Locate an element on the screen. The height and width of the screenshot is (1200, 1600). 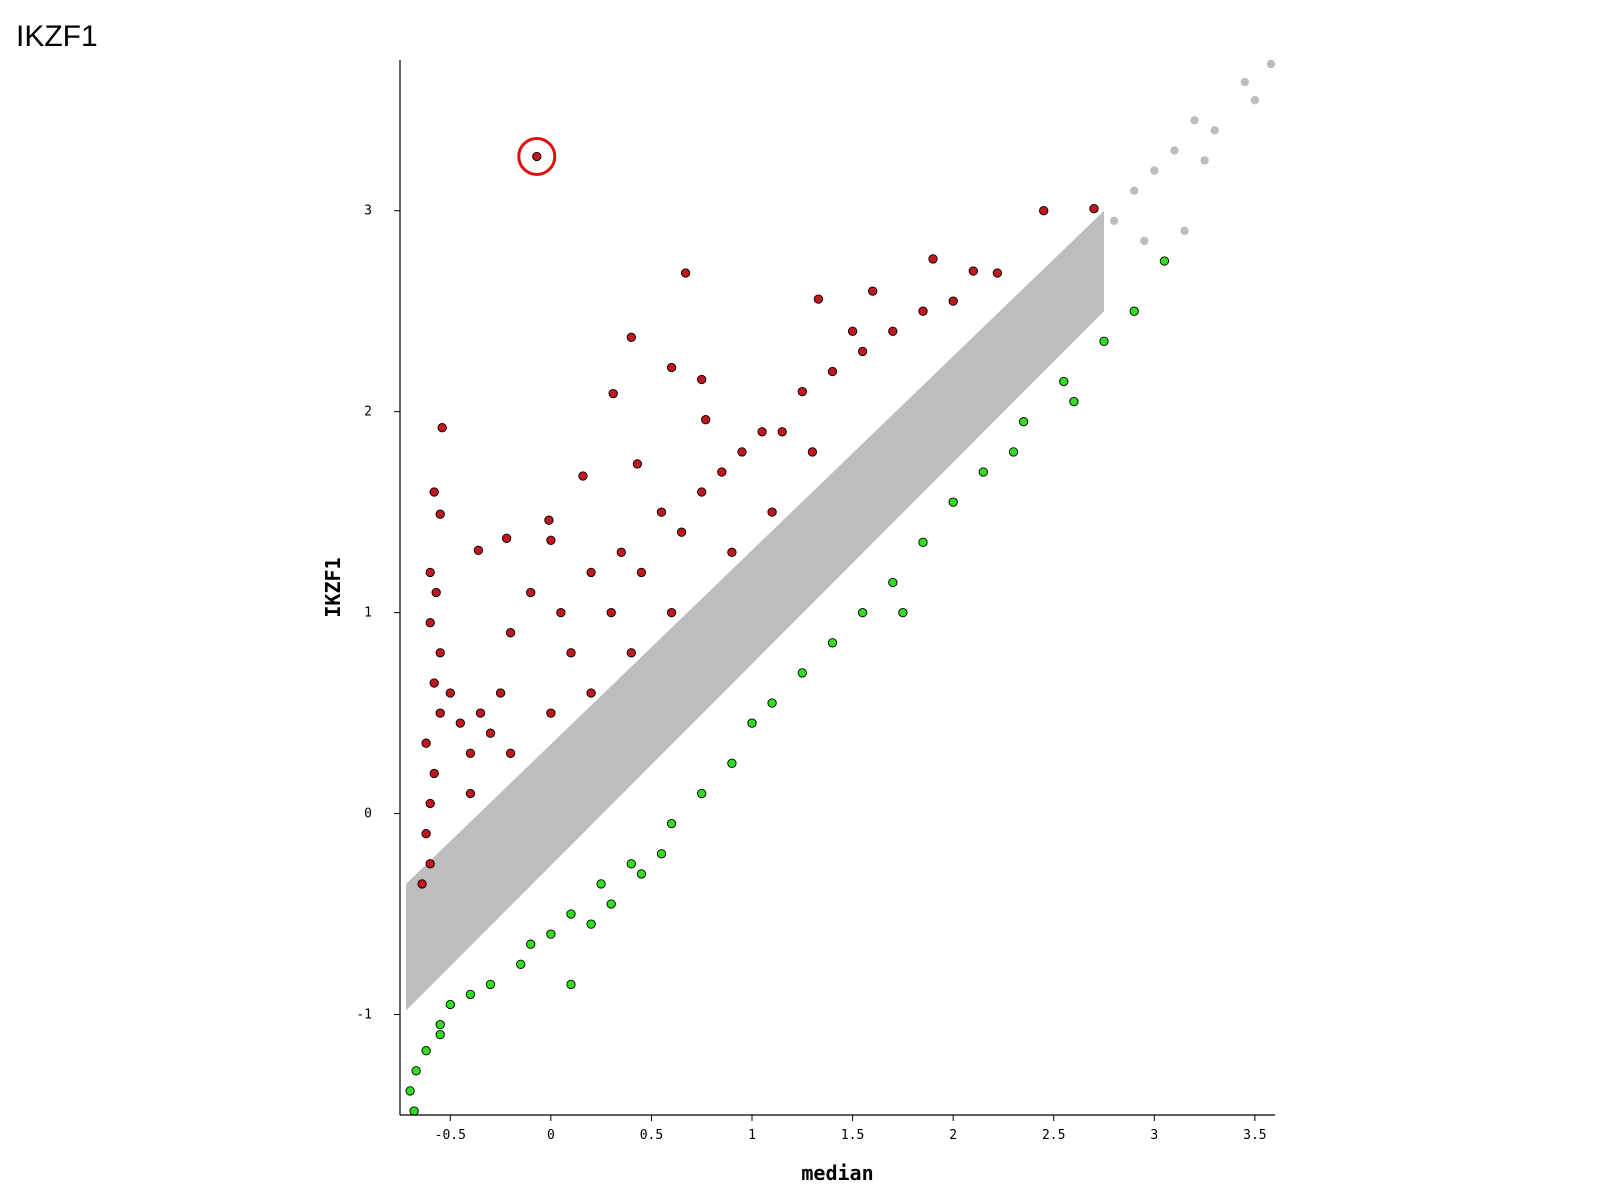
x-tick-label: 0 is located at coordinates (551, 1135).